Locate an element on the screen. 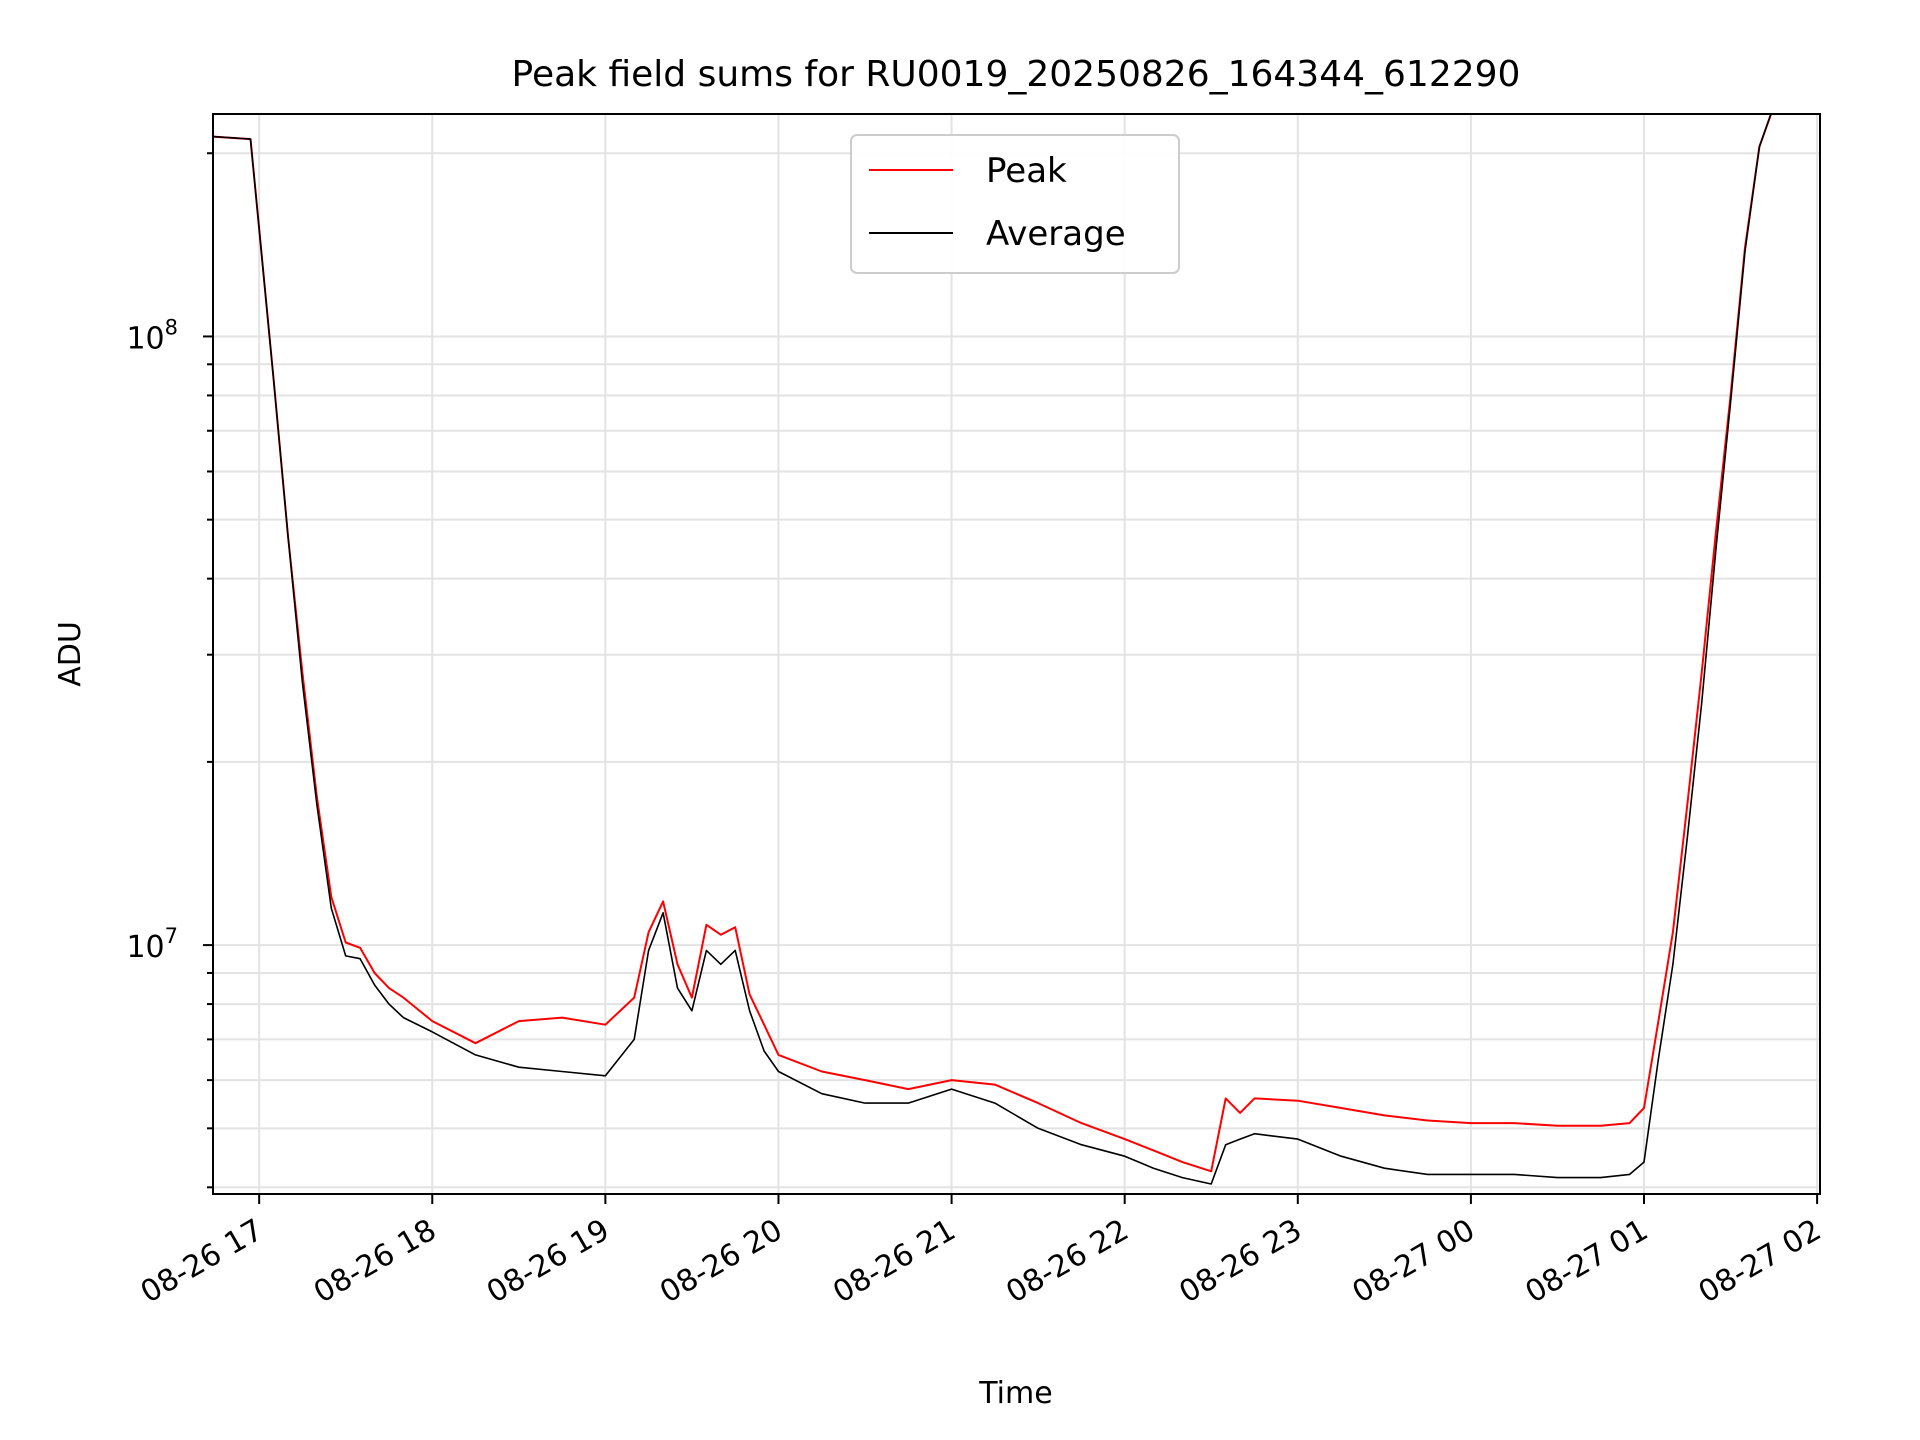 This screenshot has height=1440, width=1920. y-axis-label: ADU is located at coordinates (70, 654).